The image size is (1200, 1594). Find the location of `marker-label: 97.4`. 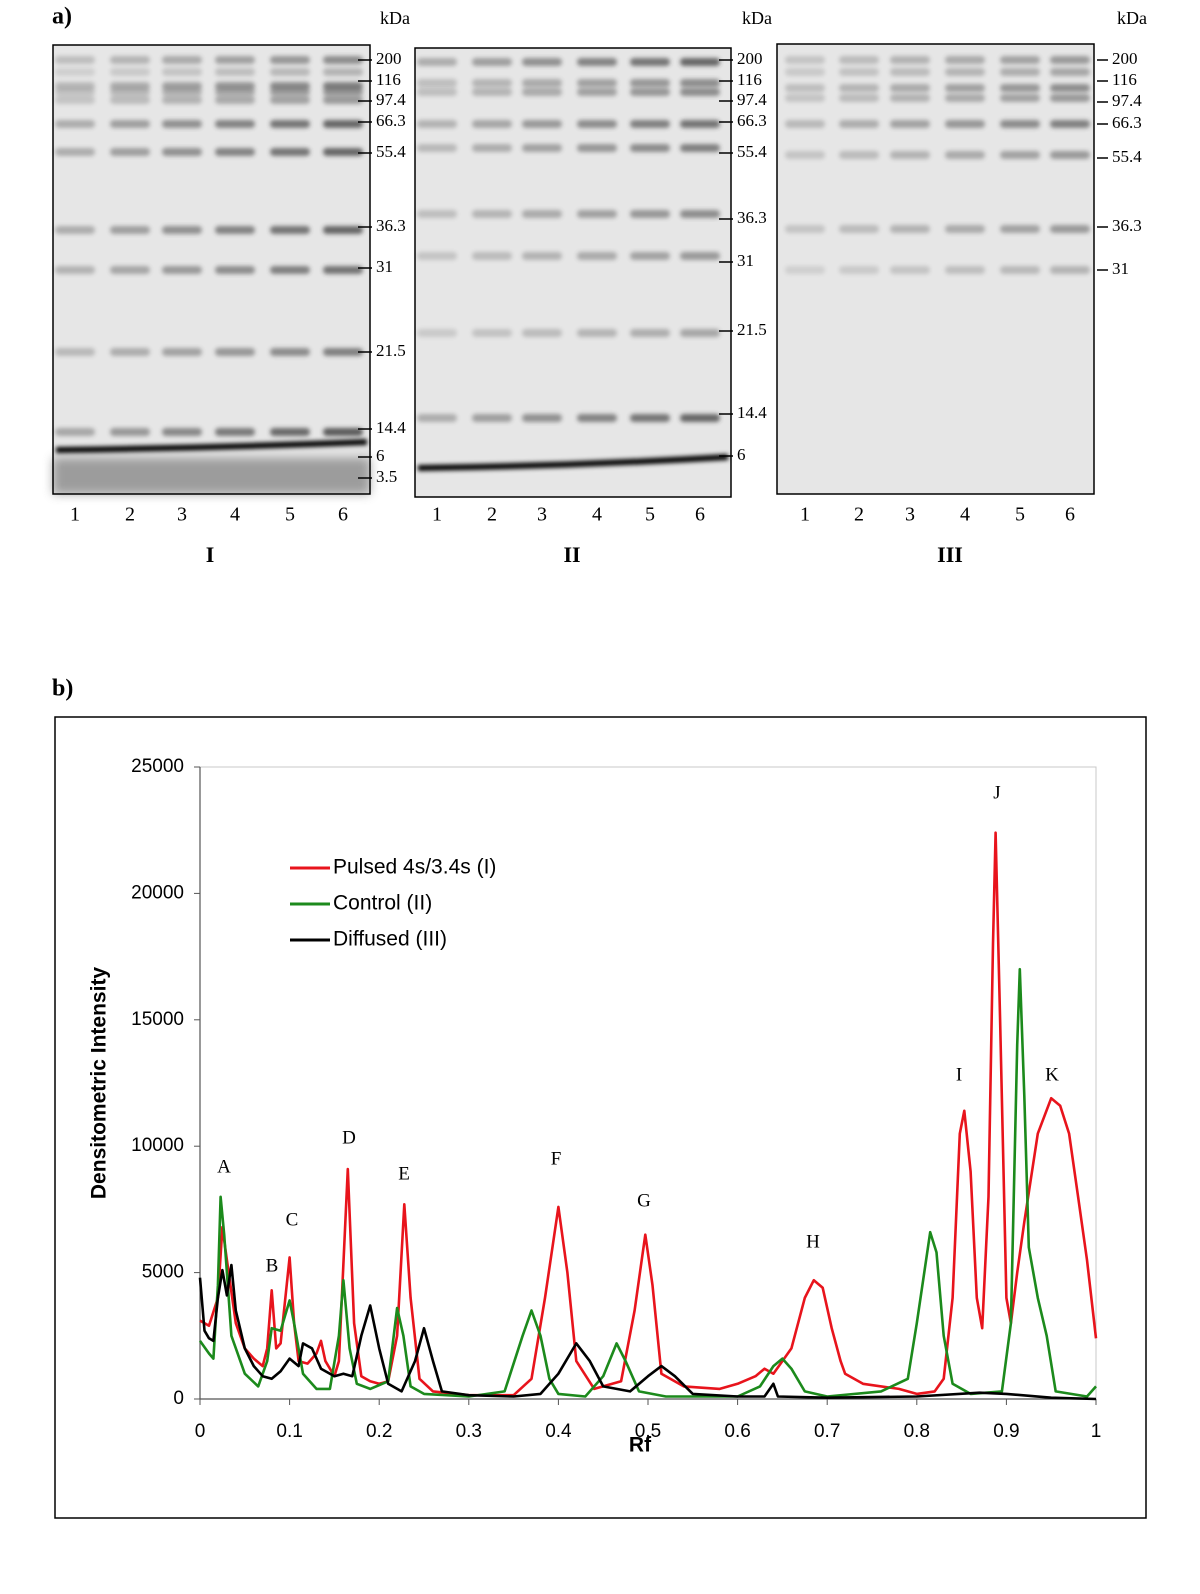

marker-label: 97.4 is located at coordinates (391, 99).